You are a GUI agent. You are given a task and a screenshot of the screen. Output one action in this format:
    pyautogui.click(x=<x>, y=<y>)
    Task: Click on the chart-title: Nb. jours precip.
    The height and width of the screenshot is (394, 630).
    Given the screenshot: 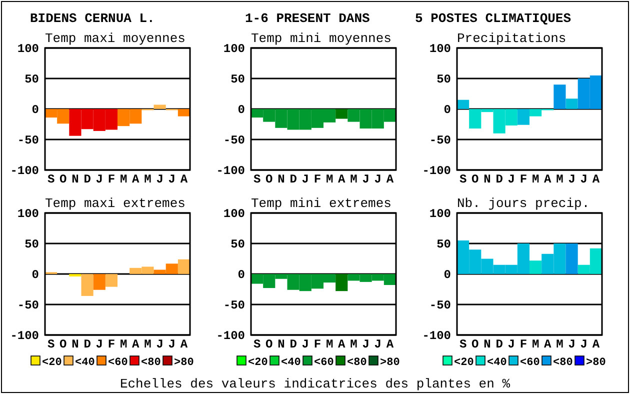 What is the action you would take?
    pyautogui.click(x=523, y=203)
    